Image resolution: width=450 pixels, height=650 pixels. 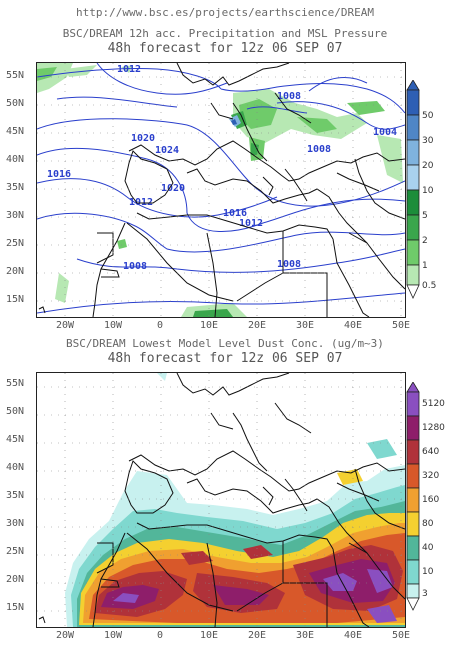 What do you see at coordinates (433, 404) in the screenshot?
I see `colorbar-label: 5120` at bounding box center [433, 404].